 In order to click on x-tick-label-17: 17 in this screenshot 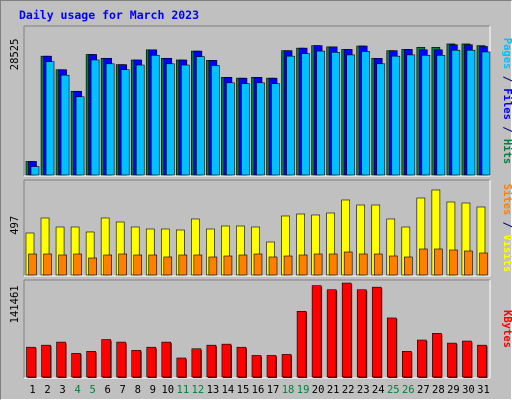, I will do `click(273, 390)`.